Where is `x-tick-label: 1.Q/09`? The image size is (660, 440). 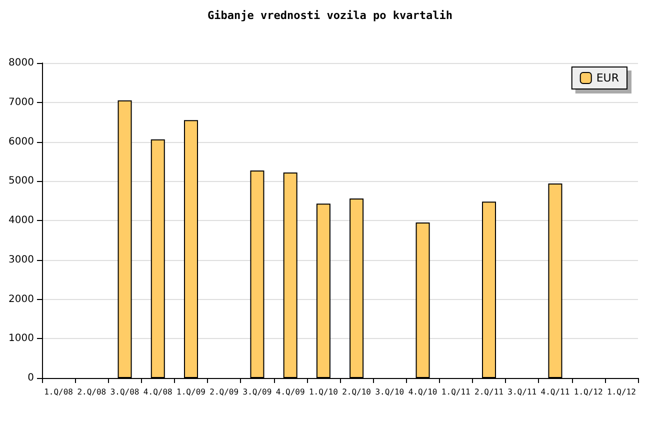 x-tick-label: 1.Q/09 is located at coordinates (191, 392).